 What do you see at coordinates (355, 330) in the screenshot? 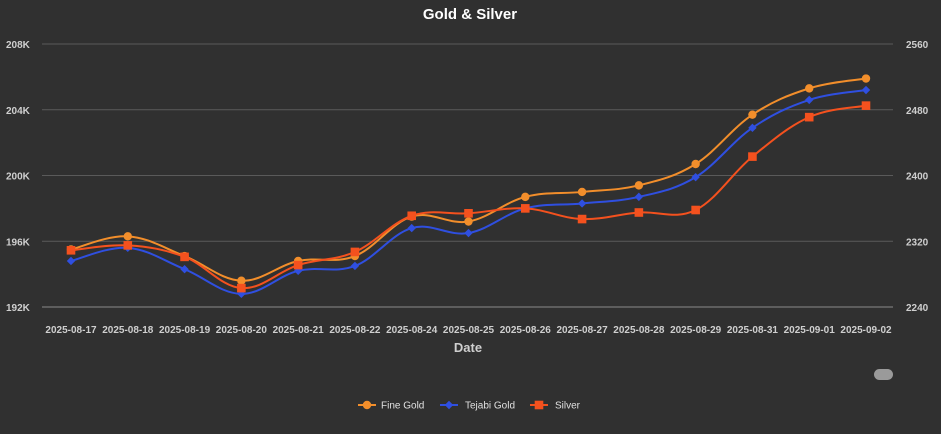
I see `x-tick-label: 2025-08-22` at bounding box center [355, 330].